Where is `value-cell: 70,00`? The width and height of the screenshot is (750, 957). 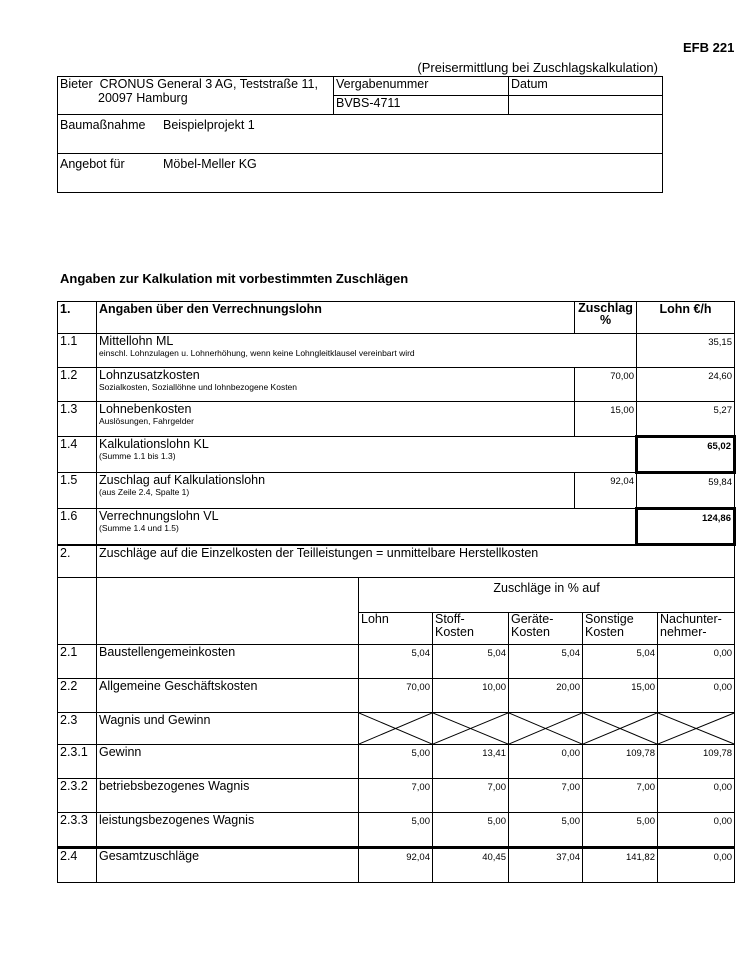 value-cell: 70,00 is located at coordinates (395, 695).